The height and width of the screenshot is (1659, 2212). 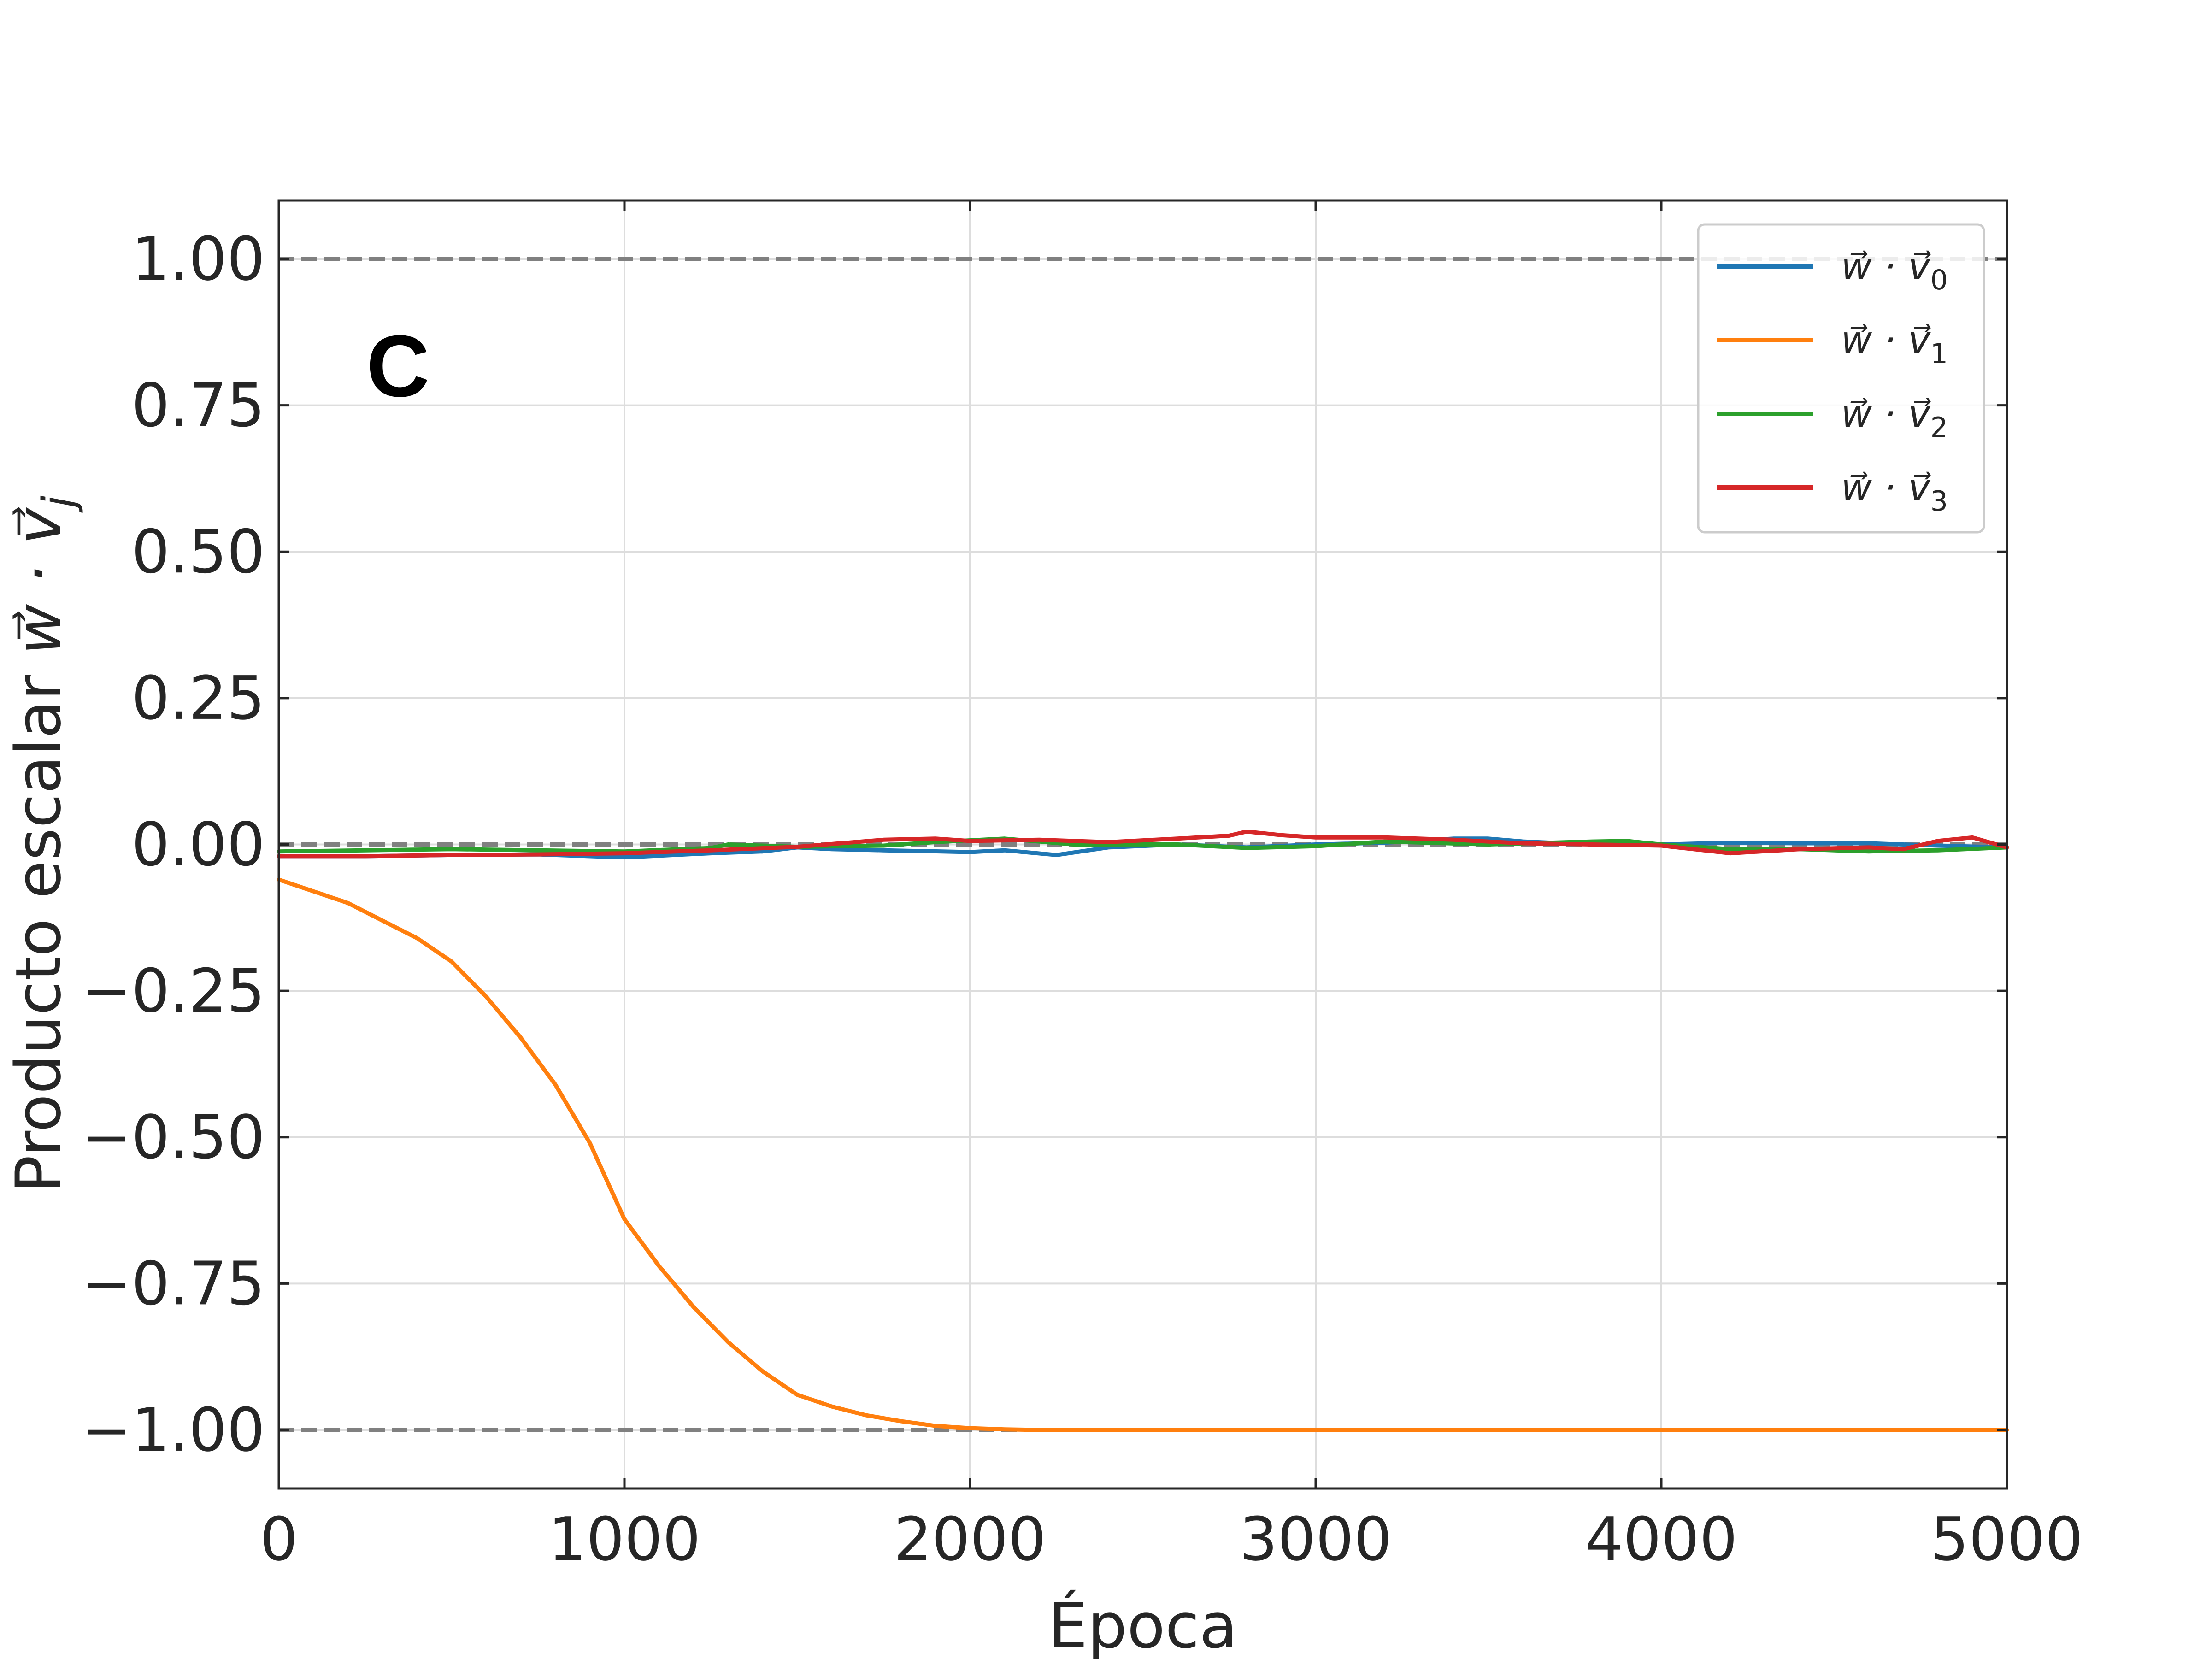 I want to click on y-tick-label: 1.00, so click(x=198, y=259).